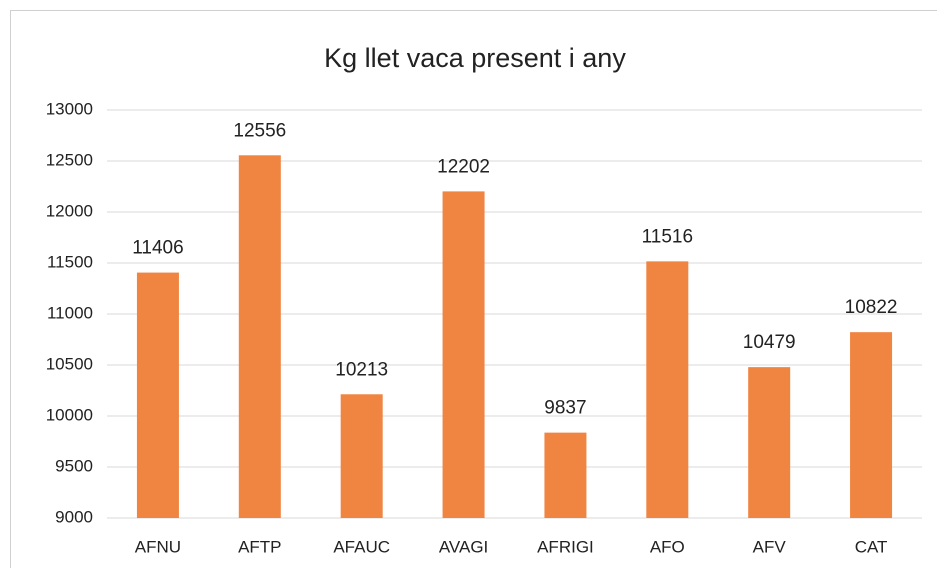 The width and height of the screenshot is (937, 568). Describe the element at coordinates (74, 465) in the screenshot. I see `y-tick-label: 9500` at that location.